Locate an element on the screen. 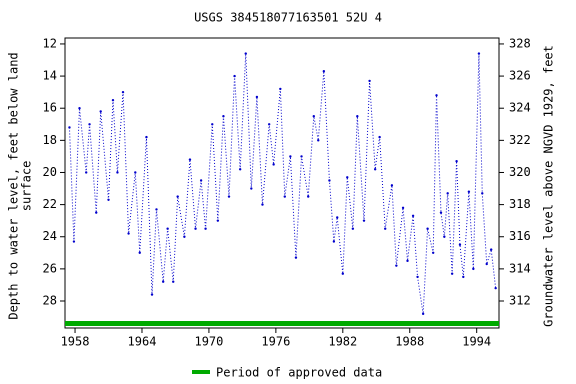 The image size is (576, 384). y2-tick-label: 326 is located at coordinates (520, 76).